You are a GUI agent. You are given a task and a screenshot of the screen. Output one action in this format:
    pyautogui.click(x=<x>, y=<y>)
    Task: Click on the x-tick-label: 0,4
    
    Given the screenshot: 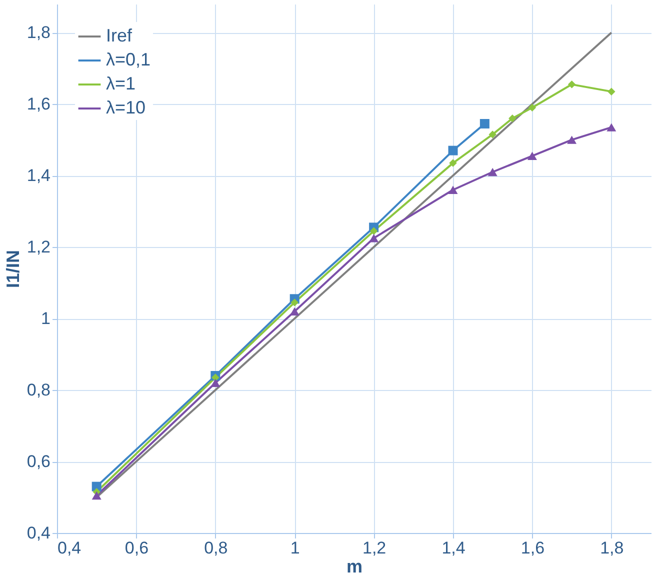 What is the action you would take?
    pyautogui.click(x=70, y=548)
    